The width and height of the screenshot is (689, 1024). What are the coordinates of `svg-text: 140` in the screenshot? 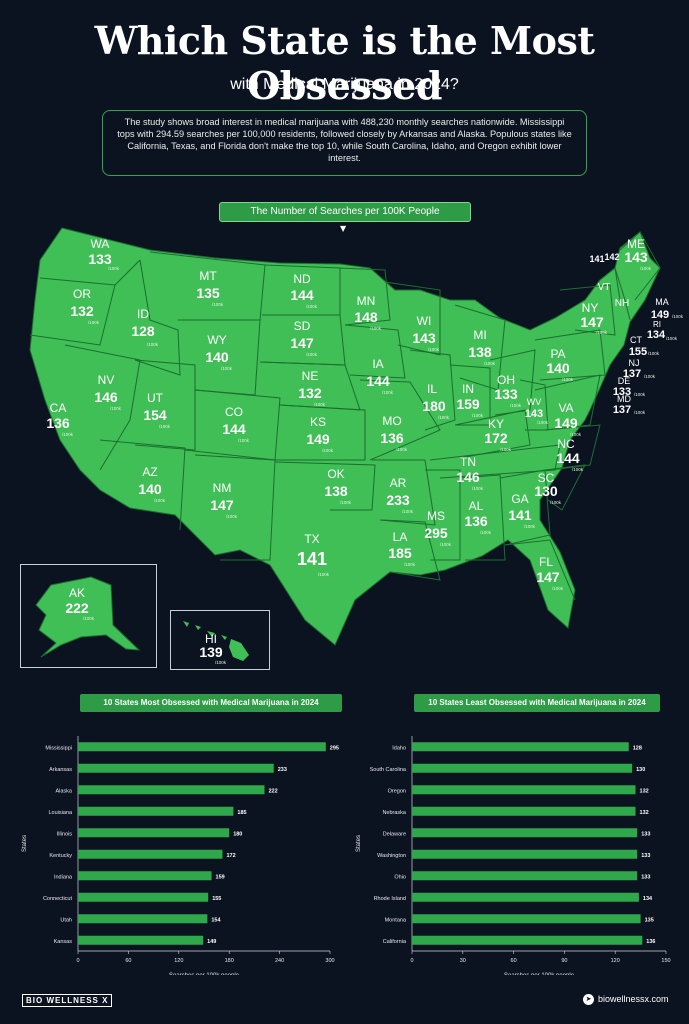 It's located at (558, 368).